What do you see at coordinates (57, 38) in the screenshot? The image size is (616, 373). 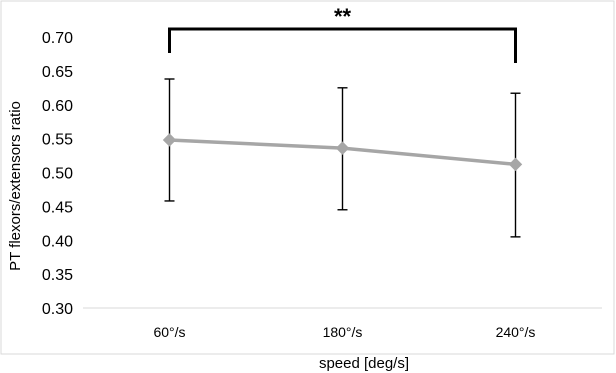 I see `y-tick-label: 0.70` at bounding box center [57, 38].